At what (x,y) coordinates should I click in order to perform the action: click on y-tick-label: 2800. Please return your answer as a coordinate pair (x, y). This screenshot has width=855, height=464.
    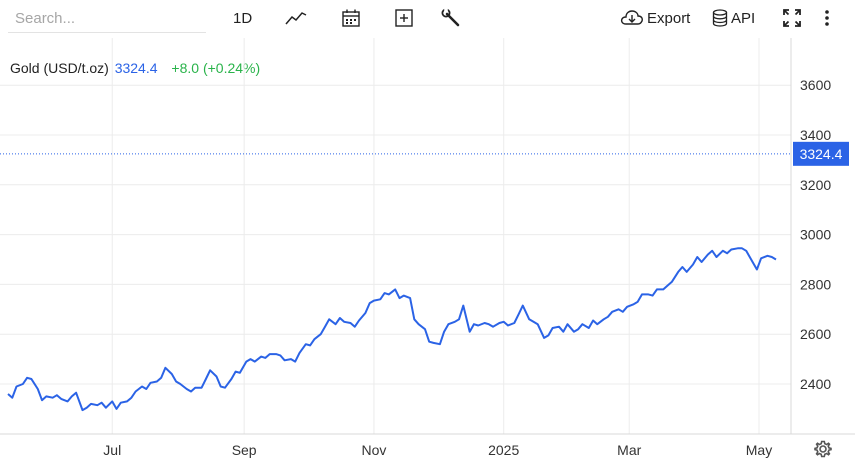
    Looking at the image, I should click on (815, 284).